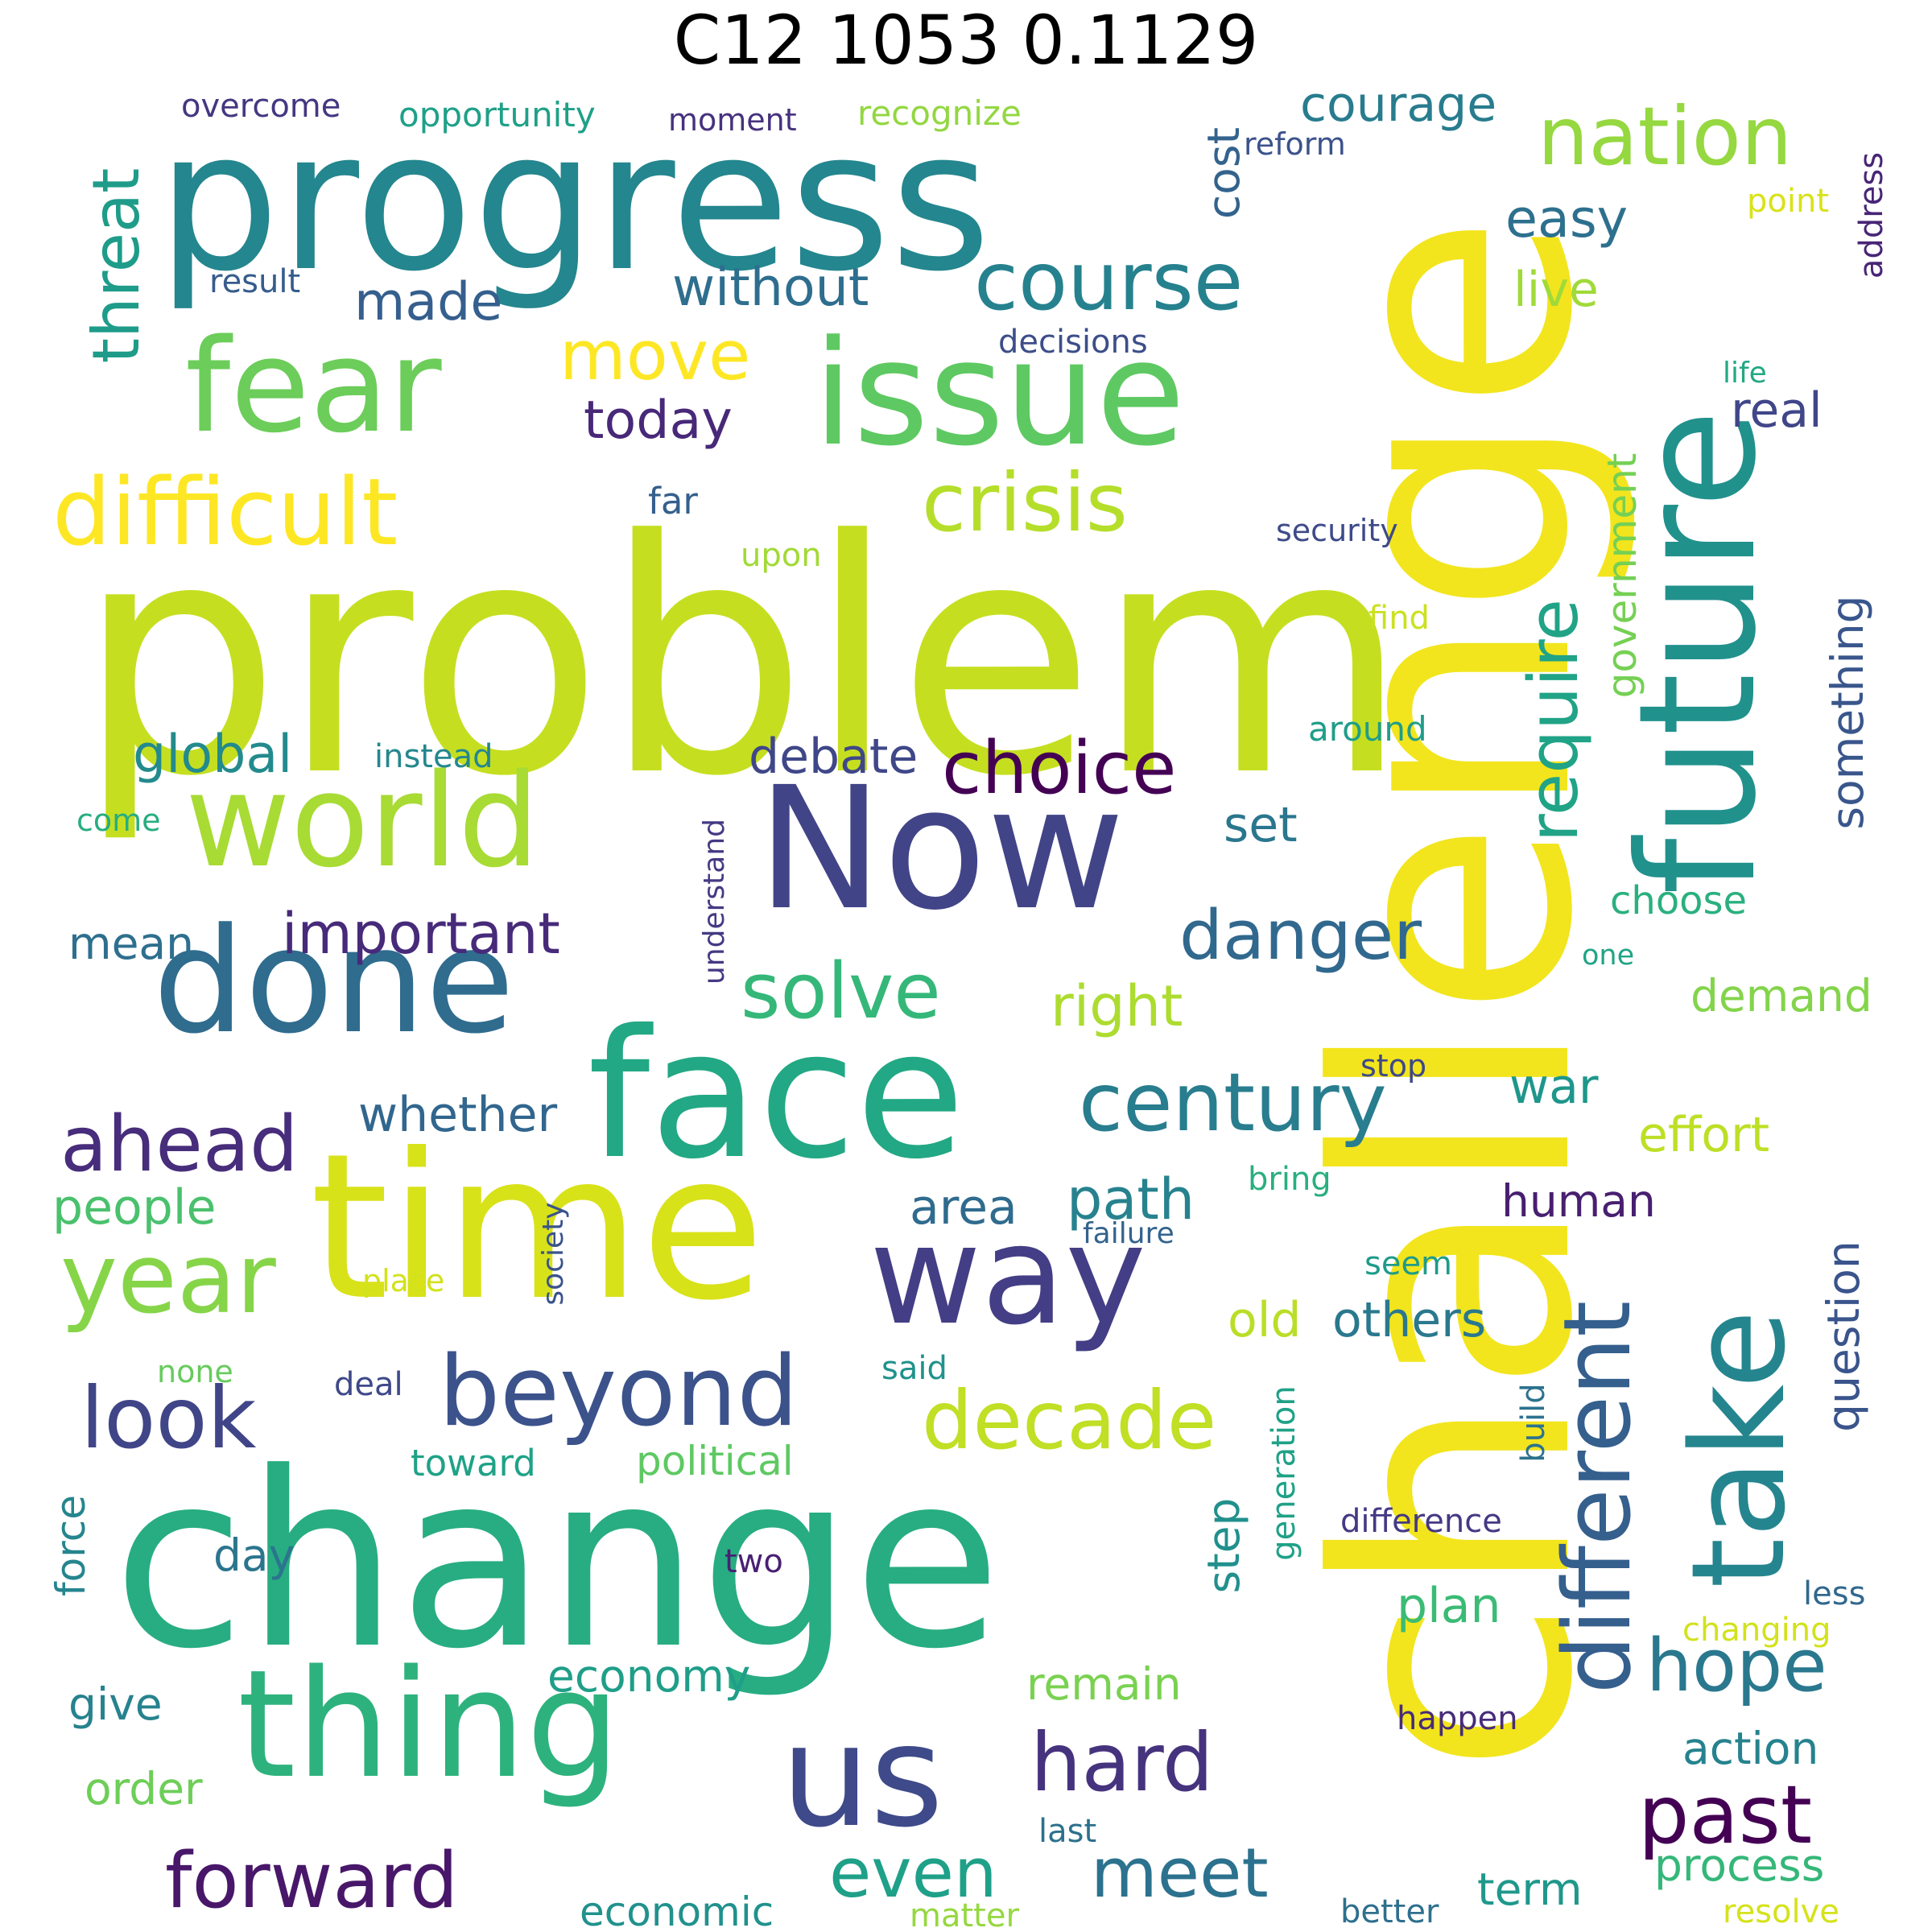 Image resolution: width=1932 pixels, height=1932 pixels. I want to click on word-real: real, so click(1777, 410).